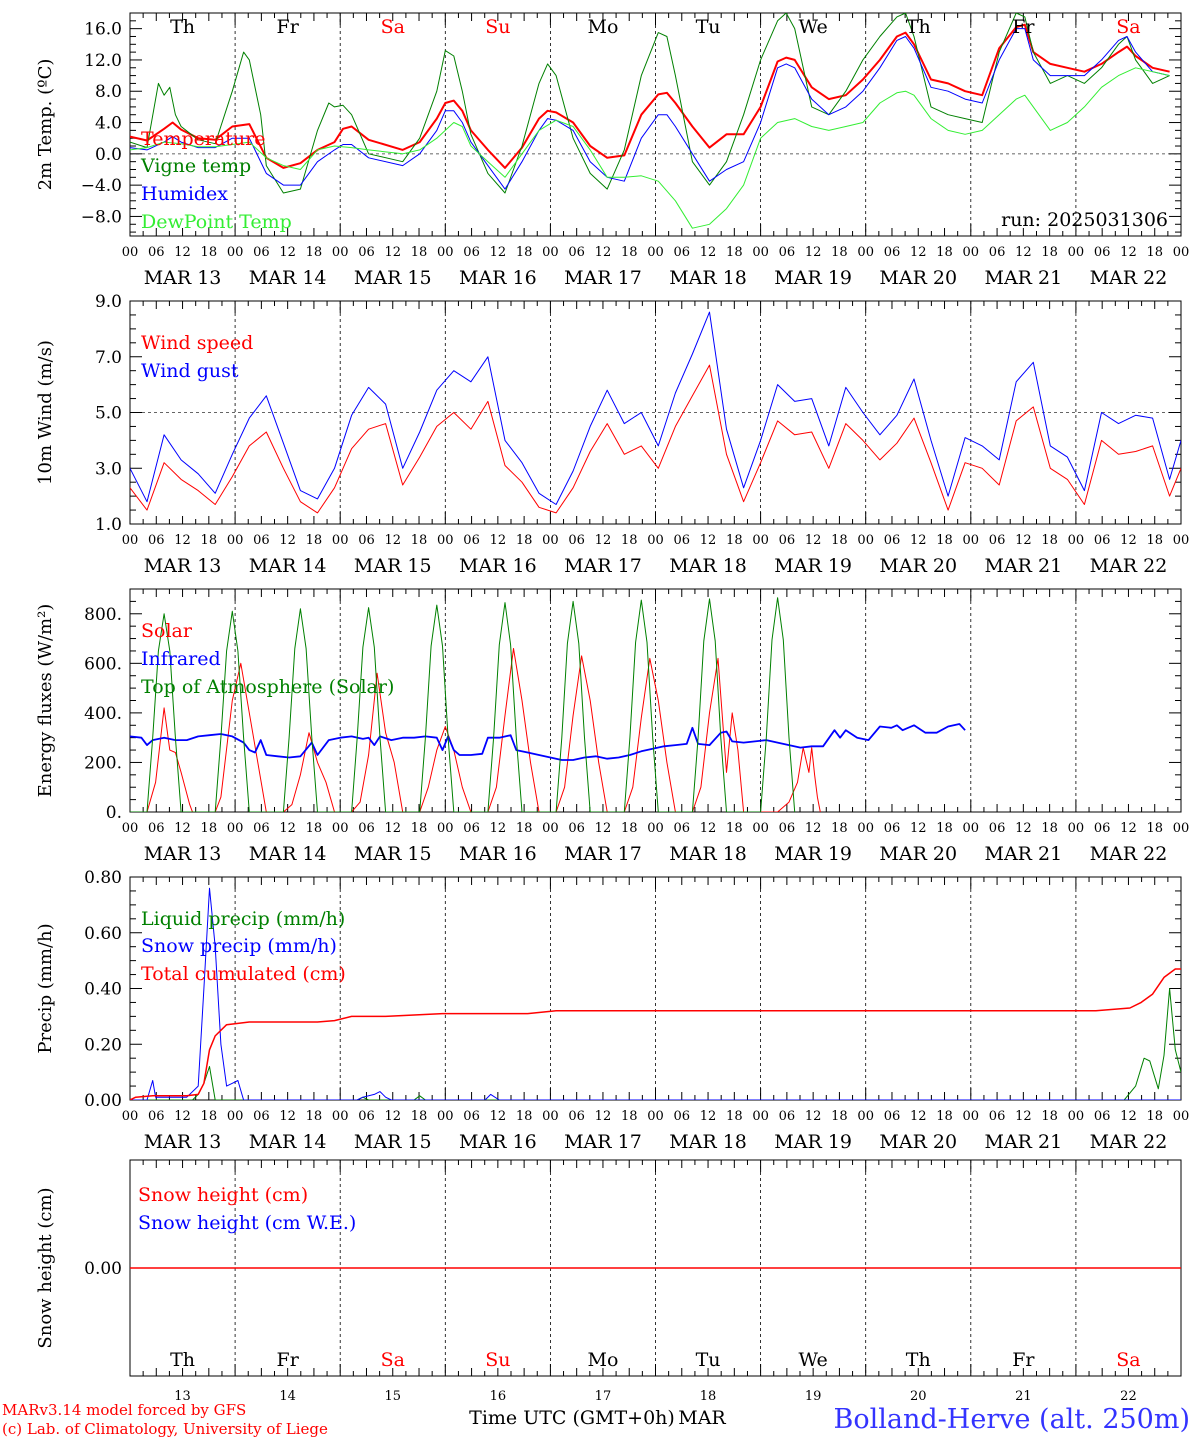 The image size is (1194, 1440). I want to click on legend-entry: Liquid precip (mm/h), so click(243, 919).